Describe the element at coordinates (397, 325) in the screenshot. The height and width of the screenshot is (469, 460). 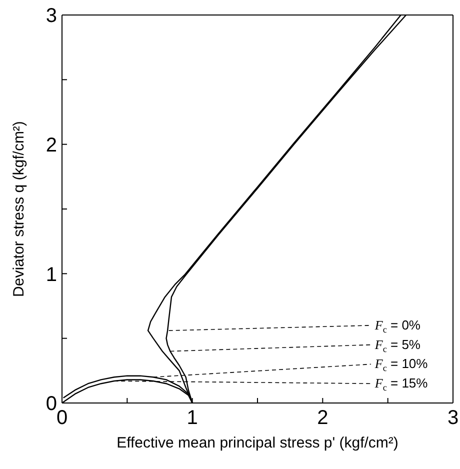
I see `annotation: F$_{c}$ = 0%` at that location.